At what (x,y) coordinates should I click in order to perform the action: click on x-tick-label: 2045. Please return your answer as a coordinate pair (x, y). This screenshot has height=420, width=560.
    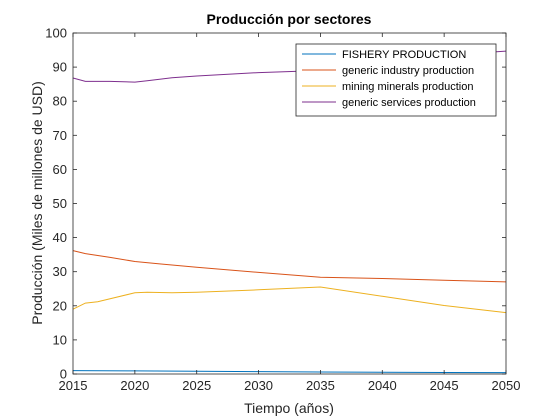
    Looking at the image, I should click on (444, 385).